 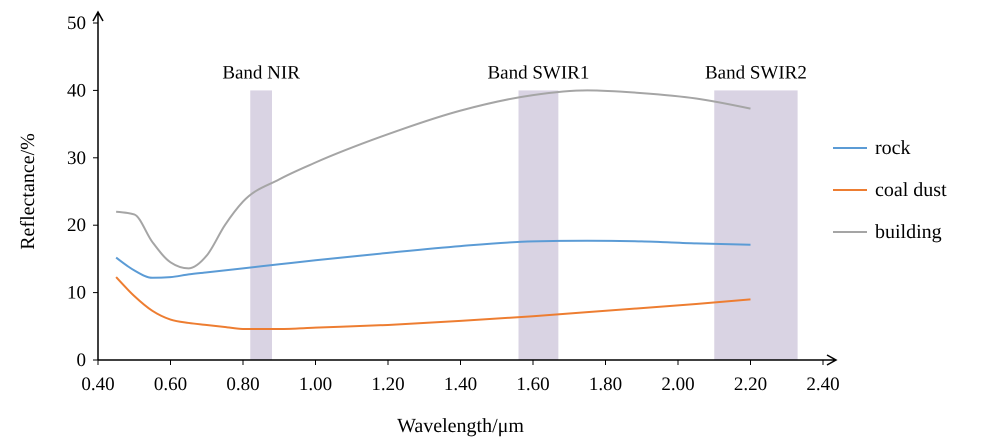 I want to click on band-label: Band NIR, so click(x=261, y=73).